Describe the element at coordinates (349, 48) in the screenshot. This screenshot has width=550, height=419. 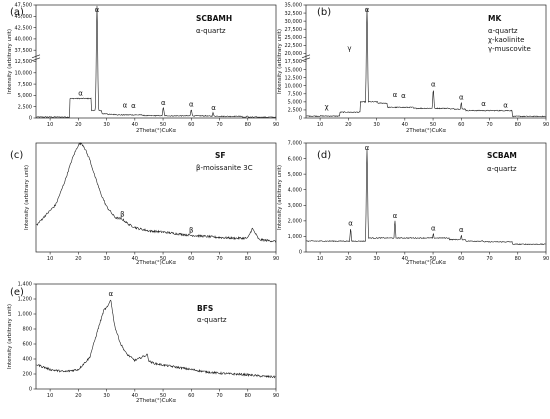
I see `peak-annotation: γ` at that location.